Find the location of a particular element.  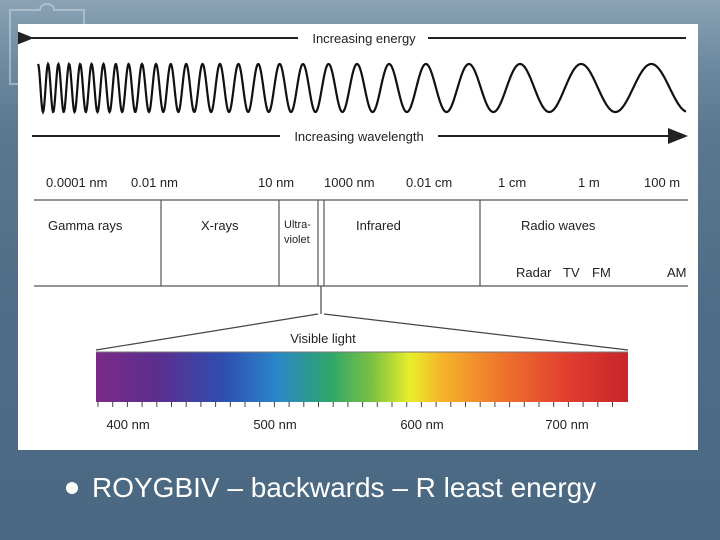

scale-label: 1000 nm is located at coordinates (349, 182).